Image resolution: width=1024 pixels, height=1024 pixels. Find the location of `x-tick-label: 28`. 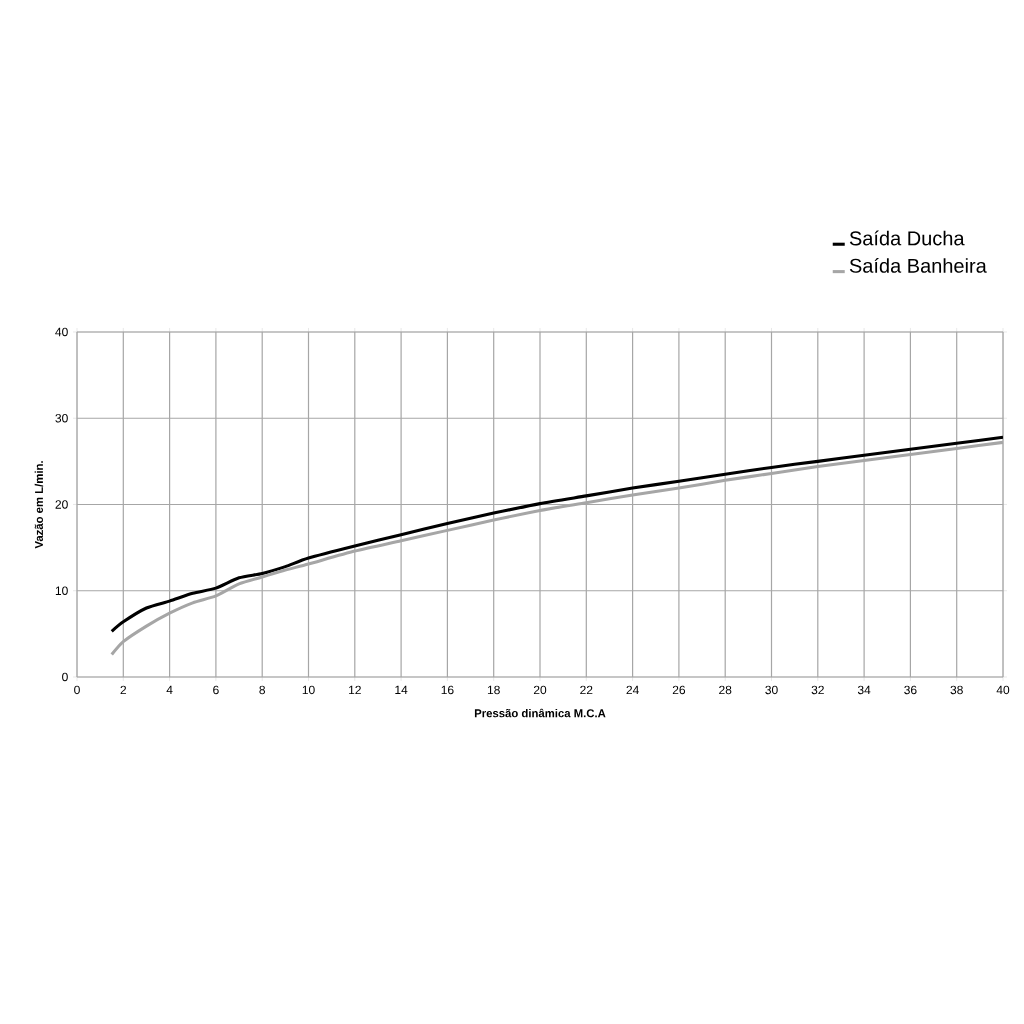

x-tick-label: 28 is located at coordinates (725, 690).